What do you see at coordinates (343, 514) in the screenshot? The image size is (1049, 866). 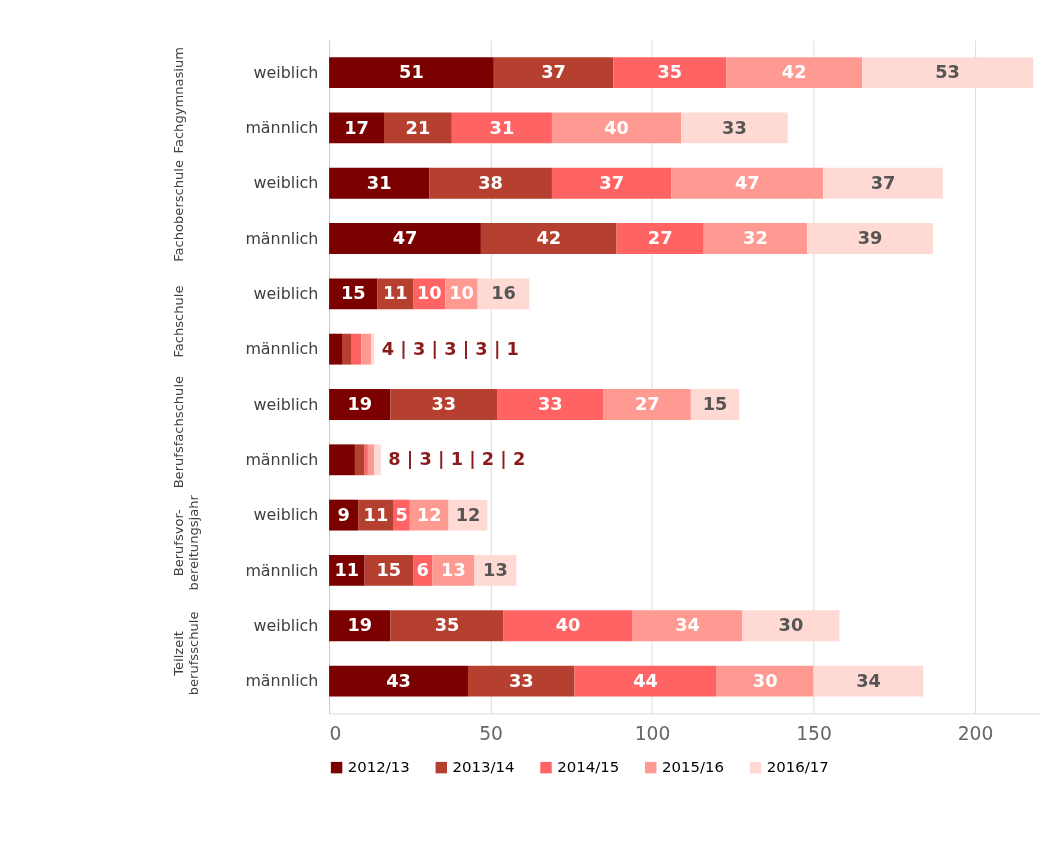 I see `data-label: 9` at bounding box center [343, 514].